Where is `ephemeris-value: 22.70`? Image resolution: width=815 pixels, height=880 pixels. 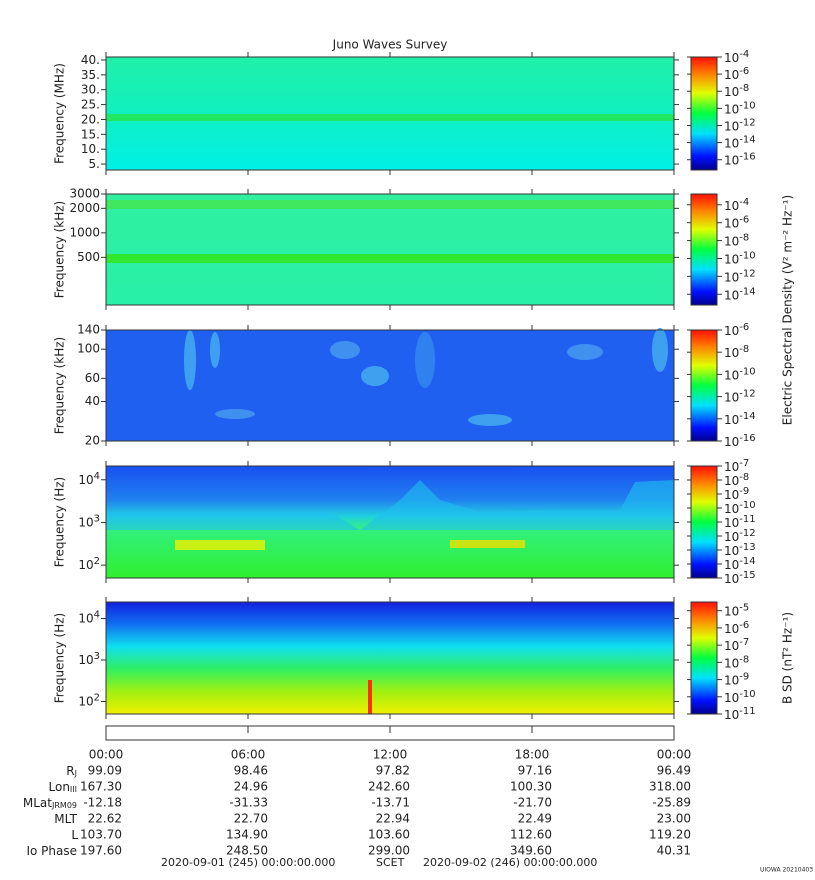
ephemeris-value: 22.70 is located at coordinates (251, 819).